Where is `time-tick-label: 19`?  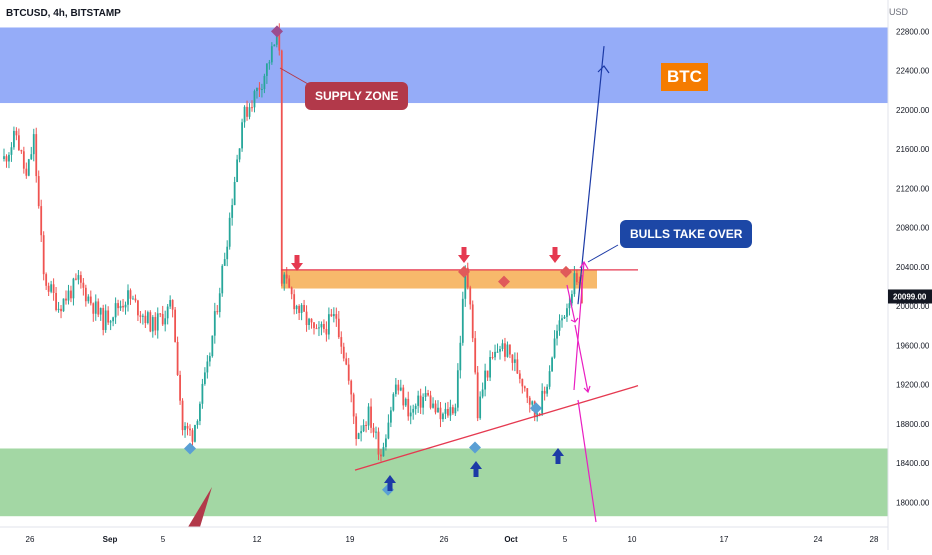
time-tick-label: 19 is located at coordinates (350, 539).